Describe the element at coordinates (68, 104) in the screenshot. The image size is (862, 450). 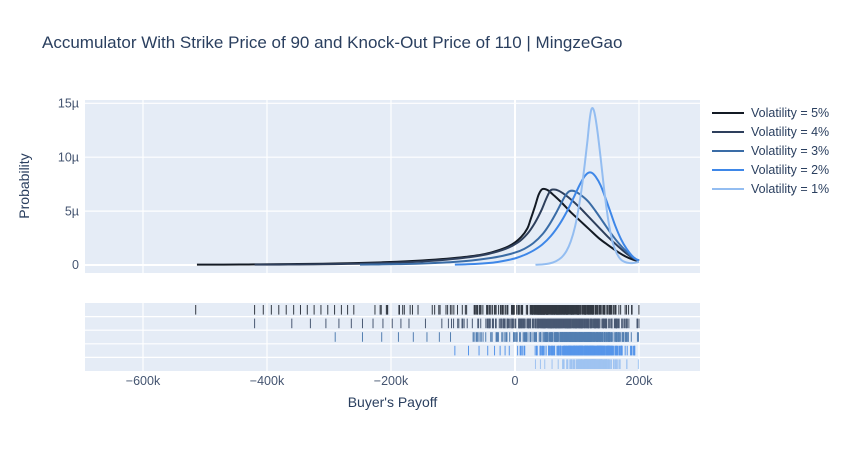
I see `svg-text: 15µ` at that location.